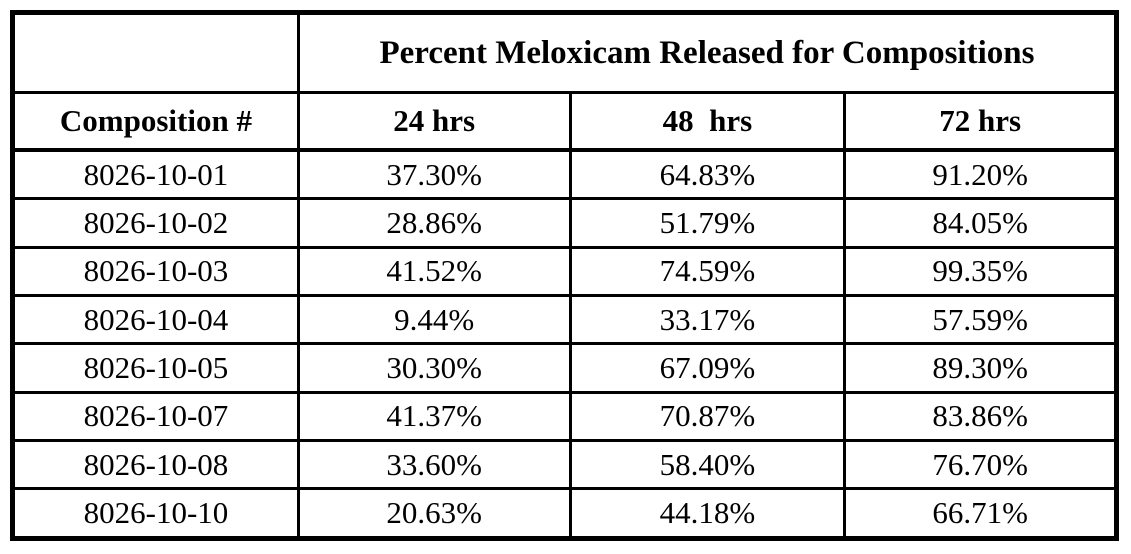 This screenshot has width=1131, height=554. I want to click on column-header-48hrs: 48 hrs, so click(707, 121).